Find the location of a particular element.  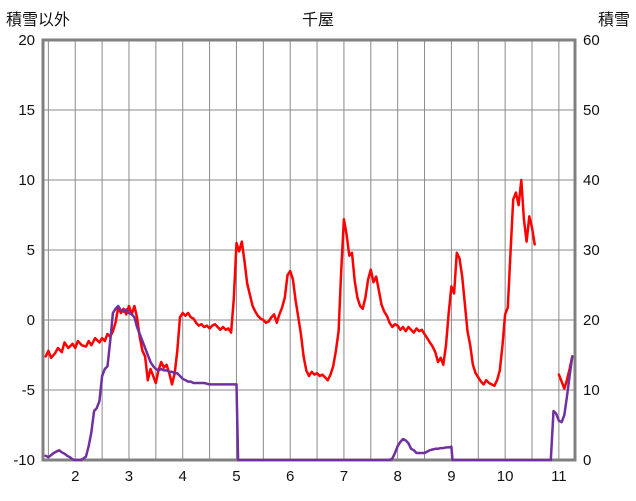

x-axis-tick-label: 10 is located at coordinates (505, 476).